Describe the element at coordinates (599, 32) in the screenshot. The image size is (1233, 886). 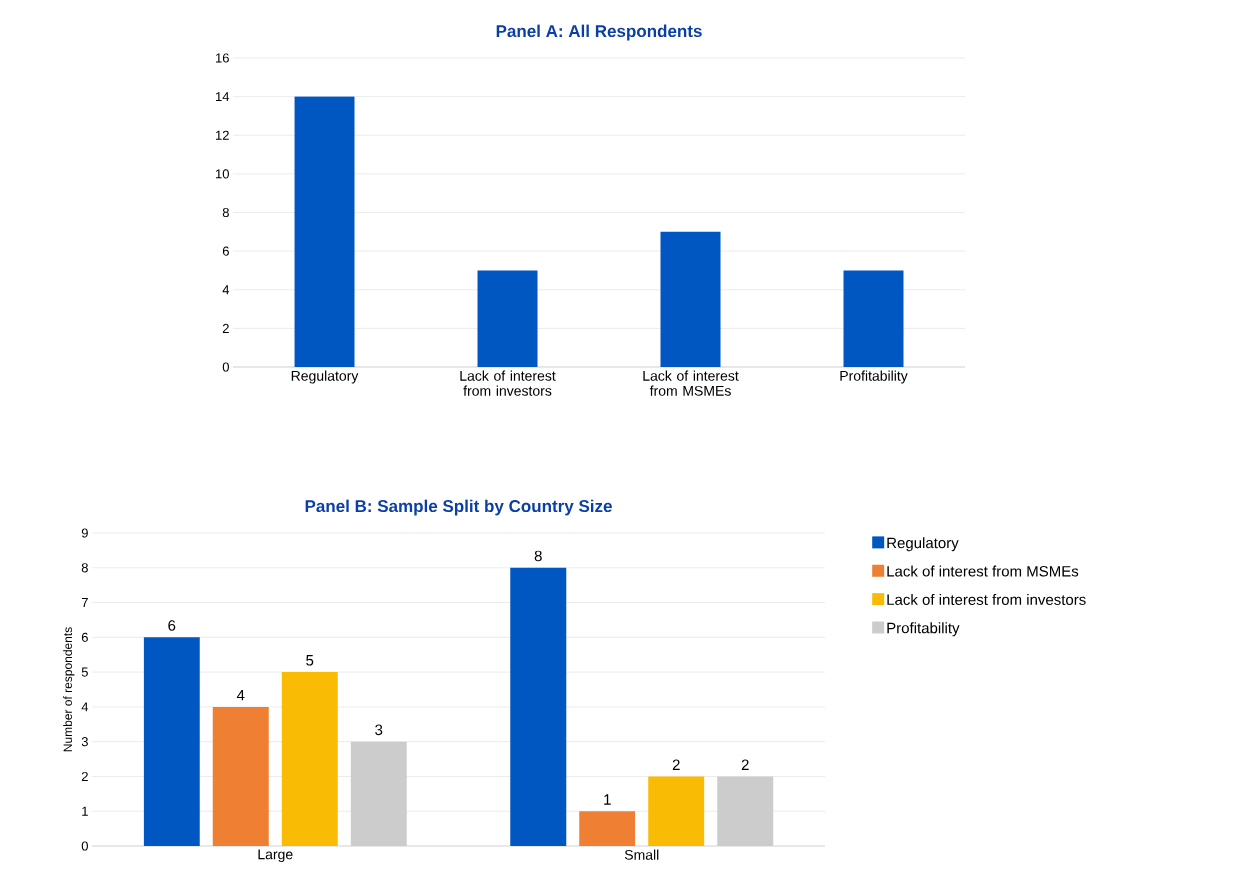
I see `chart-title: Panel A: All Respondents` at that location.